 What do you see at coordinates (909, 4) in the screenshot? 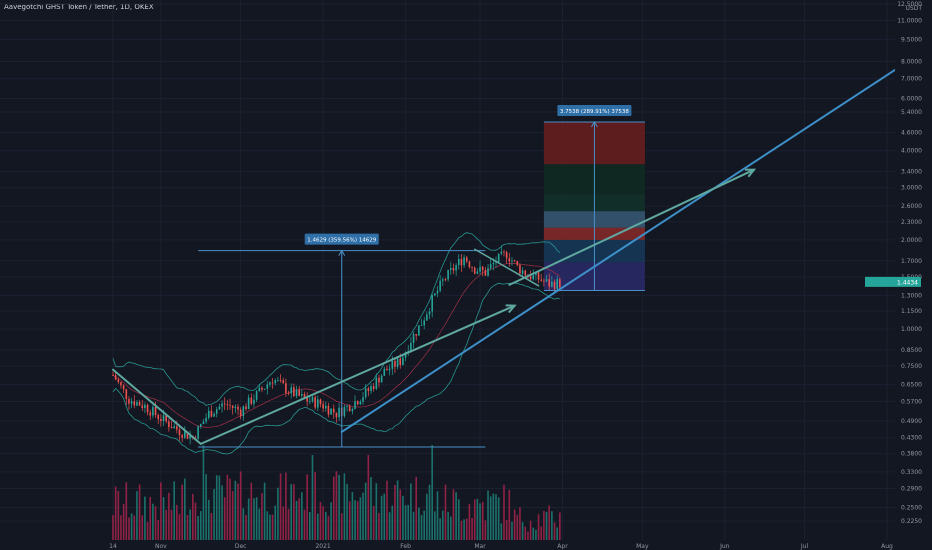
I see `price-tick-label: 12.5000` at bounding box center [909, 4].